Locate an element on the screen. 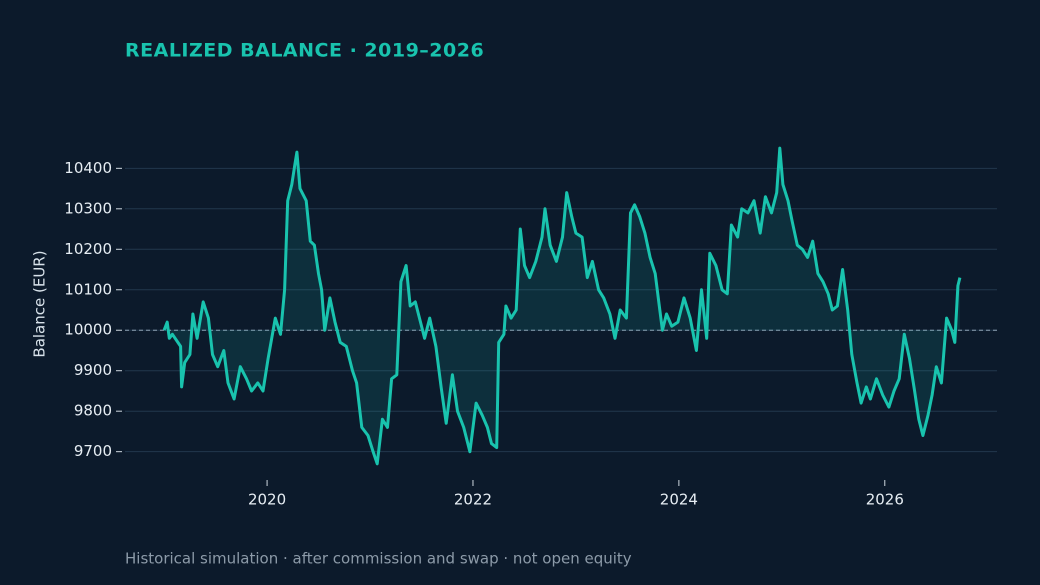  y-tick-label: 9700 is located at coordinates (93, 451).